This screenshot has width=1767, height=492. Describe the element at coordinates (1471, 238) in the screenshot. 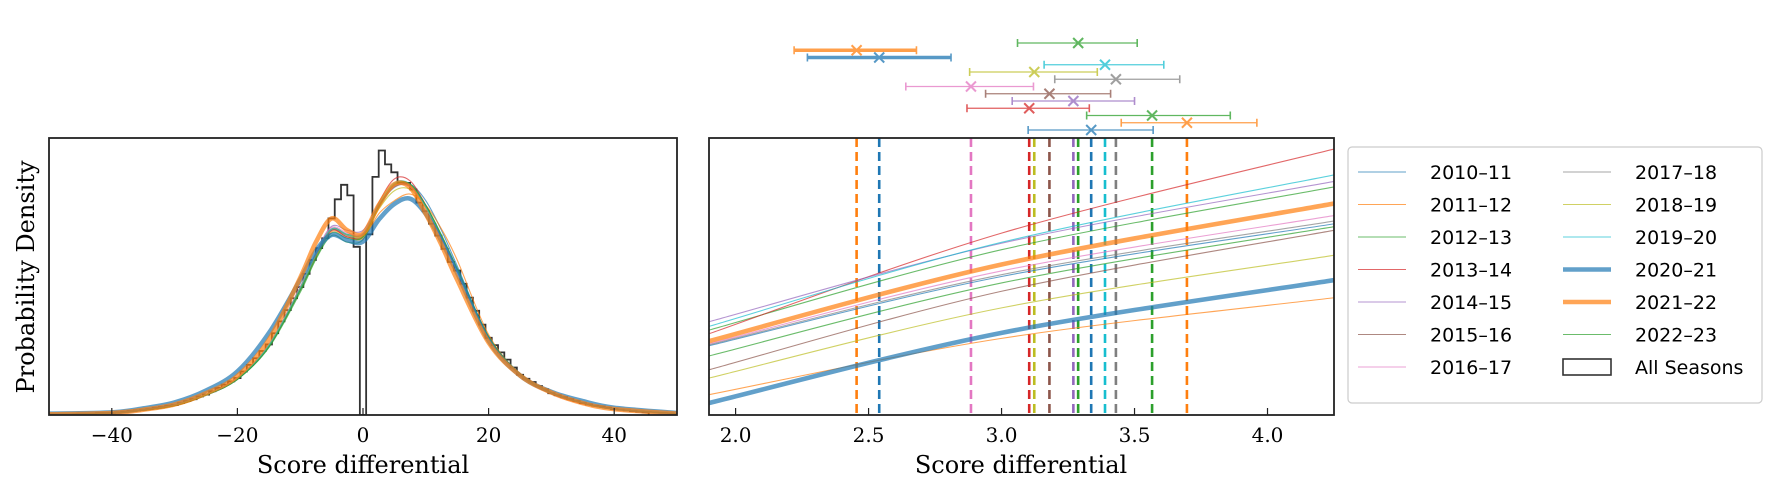

I see `legend-label: 2012–13` at that location.